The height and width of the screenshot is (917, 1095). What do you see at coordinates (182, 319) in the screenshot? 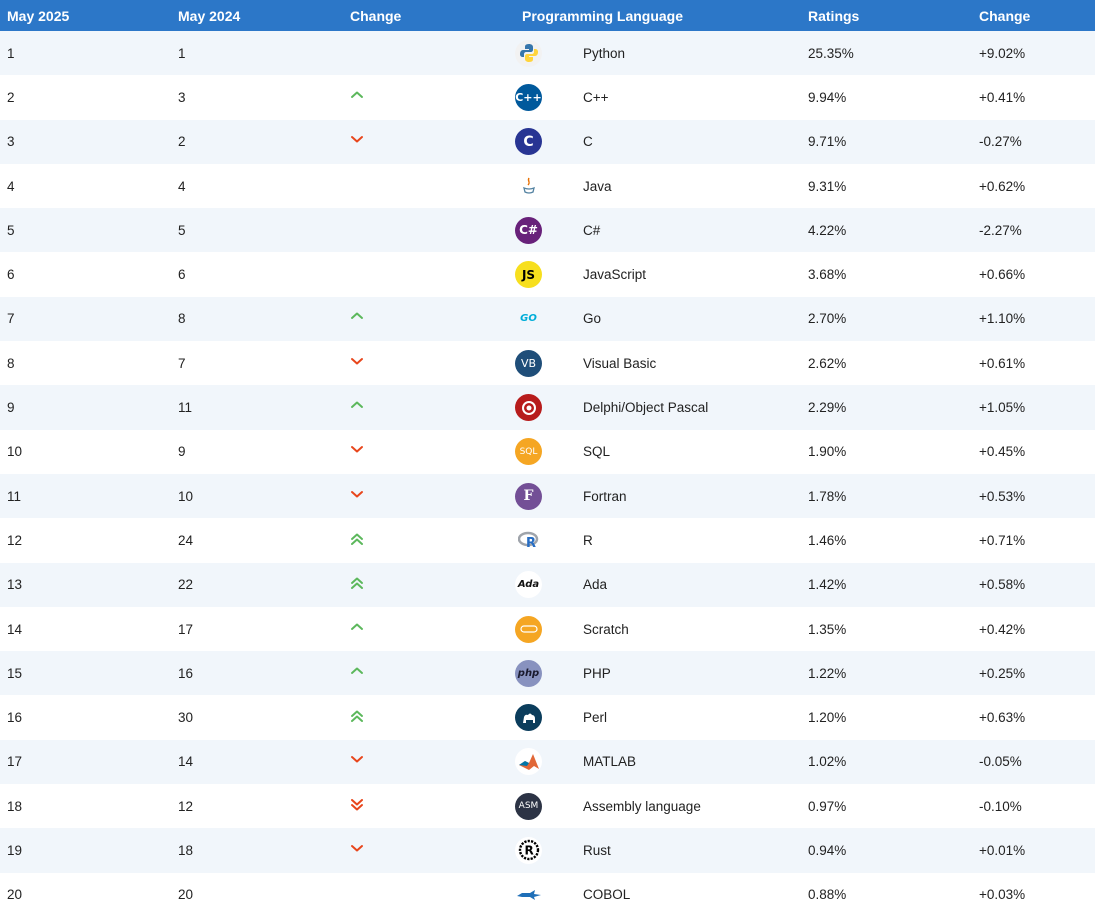
I see `rank-2024: 8` at bounding box center [182, 319].